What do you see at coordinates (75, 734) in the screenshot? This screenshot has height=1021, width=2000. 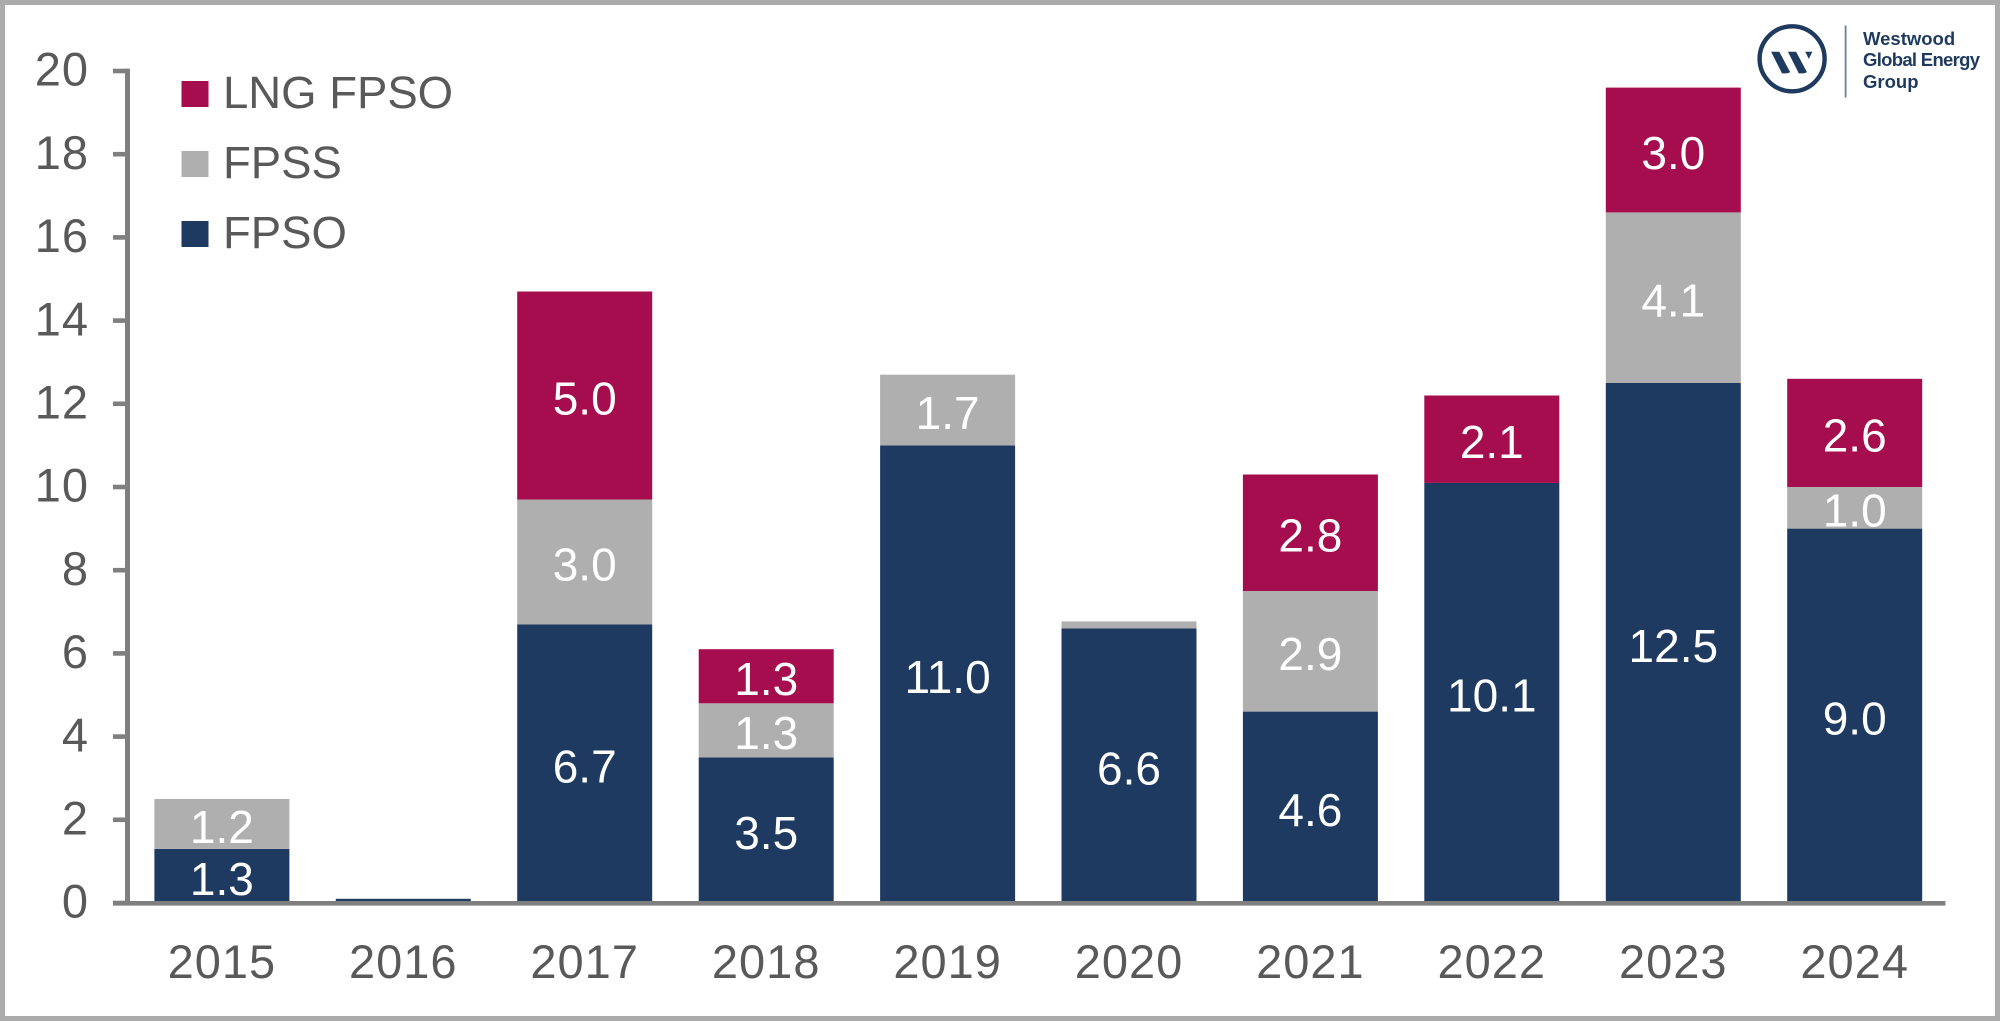 I see `svg-text: 4` at bounding box center [75, 734].